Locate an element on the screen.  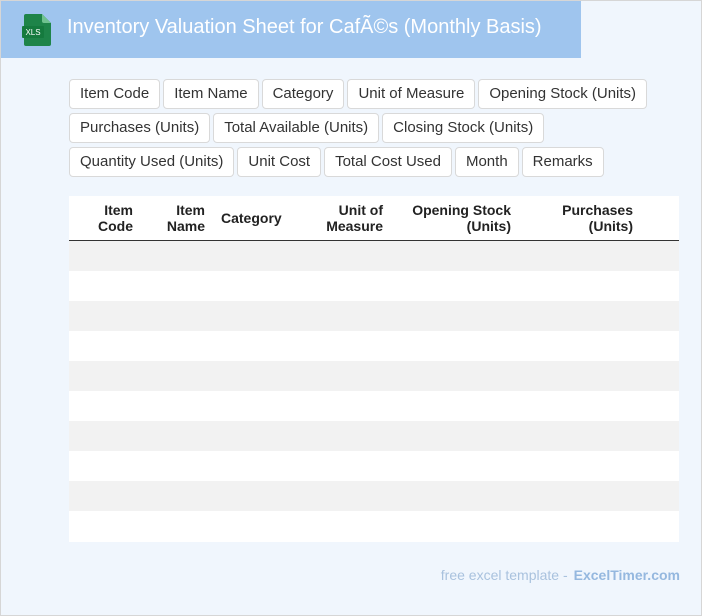
tag: Month is located at coordinates (486, 162).